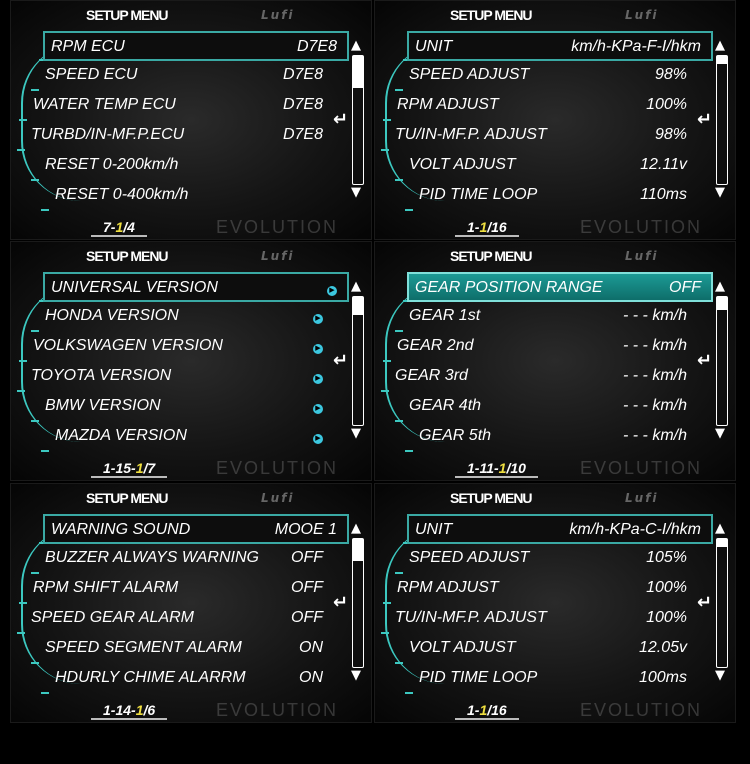 This screenshot has height=764, width=750. What do you see at coordinates (191, 678) in the screenshot?
I see `menu-item: HDURLY CHIME ALARRM ON` at bounding box center [191, 678].